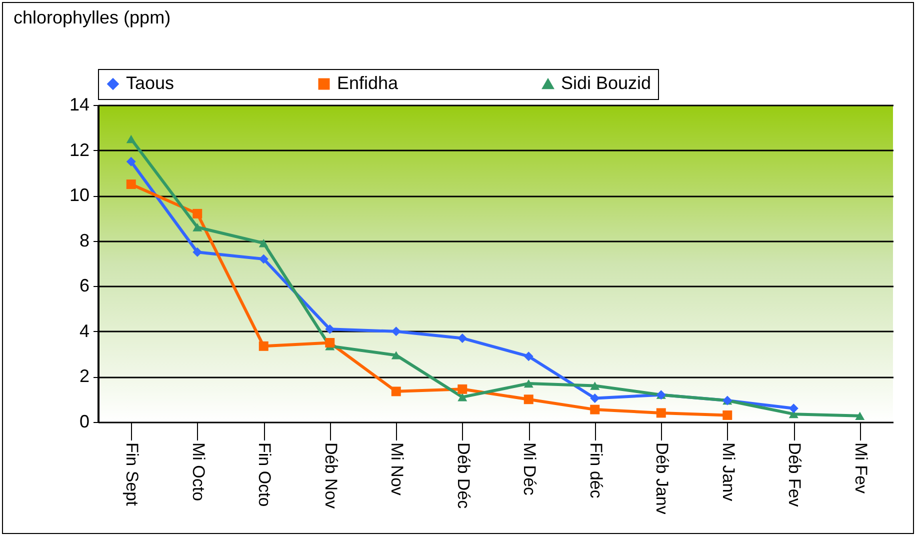 This screenshot has width=920, height=539. I want to click on x-tick-label: Mi Déc, so click(530, 469).